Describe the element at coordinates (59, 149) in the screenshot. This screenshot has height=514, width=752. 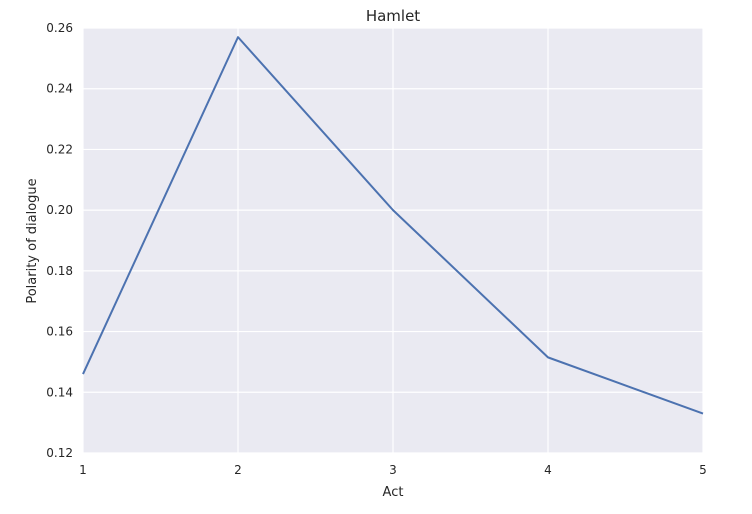
I see `y-tick-label: 0.22` at that location.